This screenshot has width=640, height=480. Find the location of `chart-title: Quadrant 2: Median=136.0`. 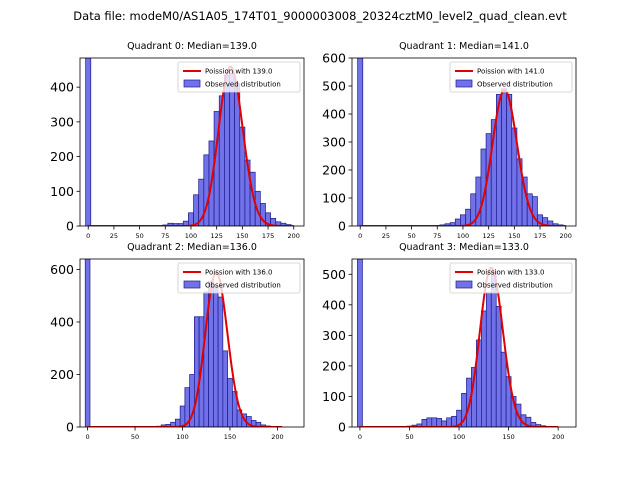

chart-title: Quadrant 2: Median=136.0 is located at coordinates (192, 247).